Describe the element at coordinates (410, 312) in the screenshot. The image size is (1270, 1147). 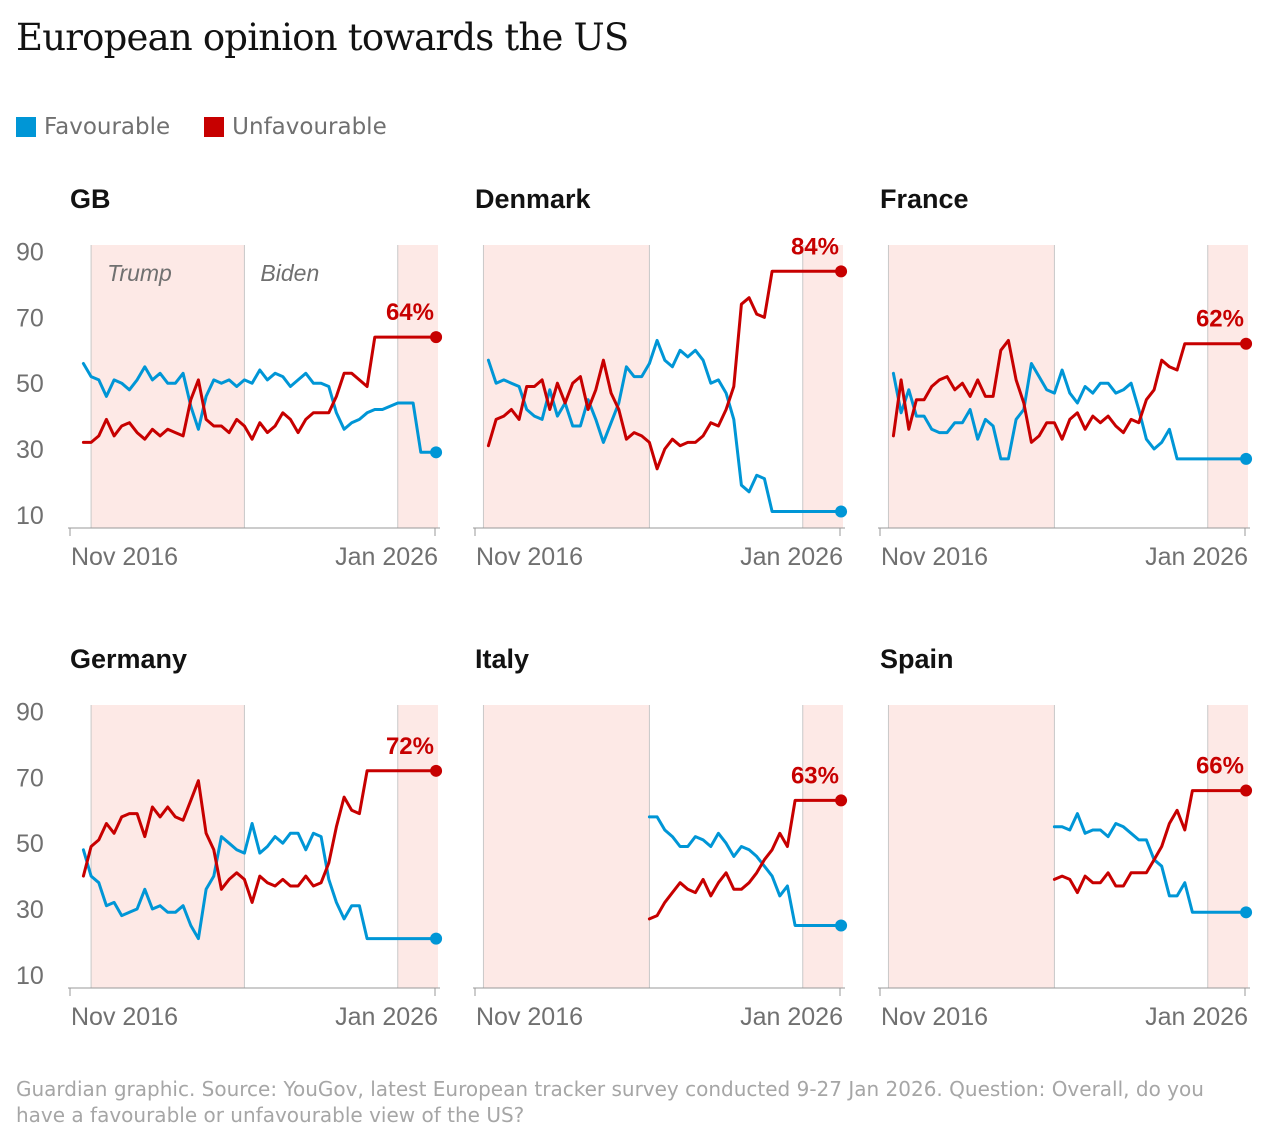
I see `end-value-label: 64%` at that location.